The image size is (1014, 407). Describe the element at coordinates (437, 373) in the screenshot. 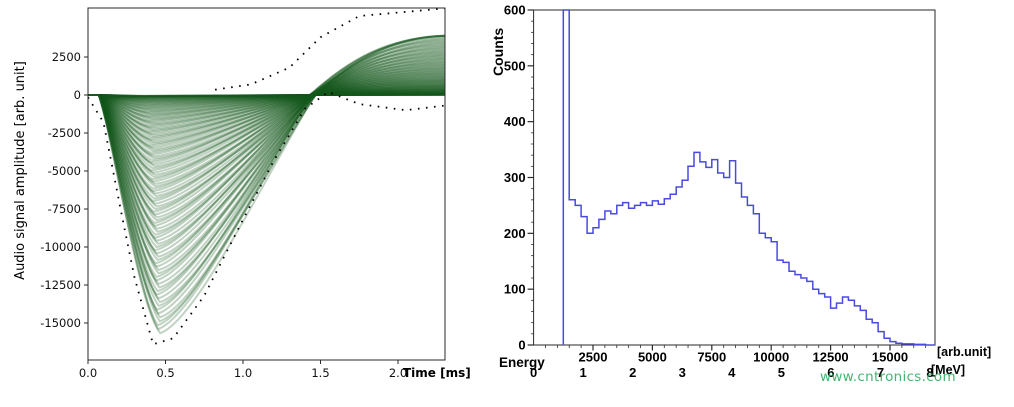

I see `left-x-axis-label: Time [ms]` at that location.